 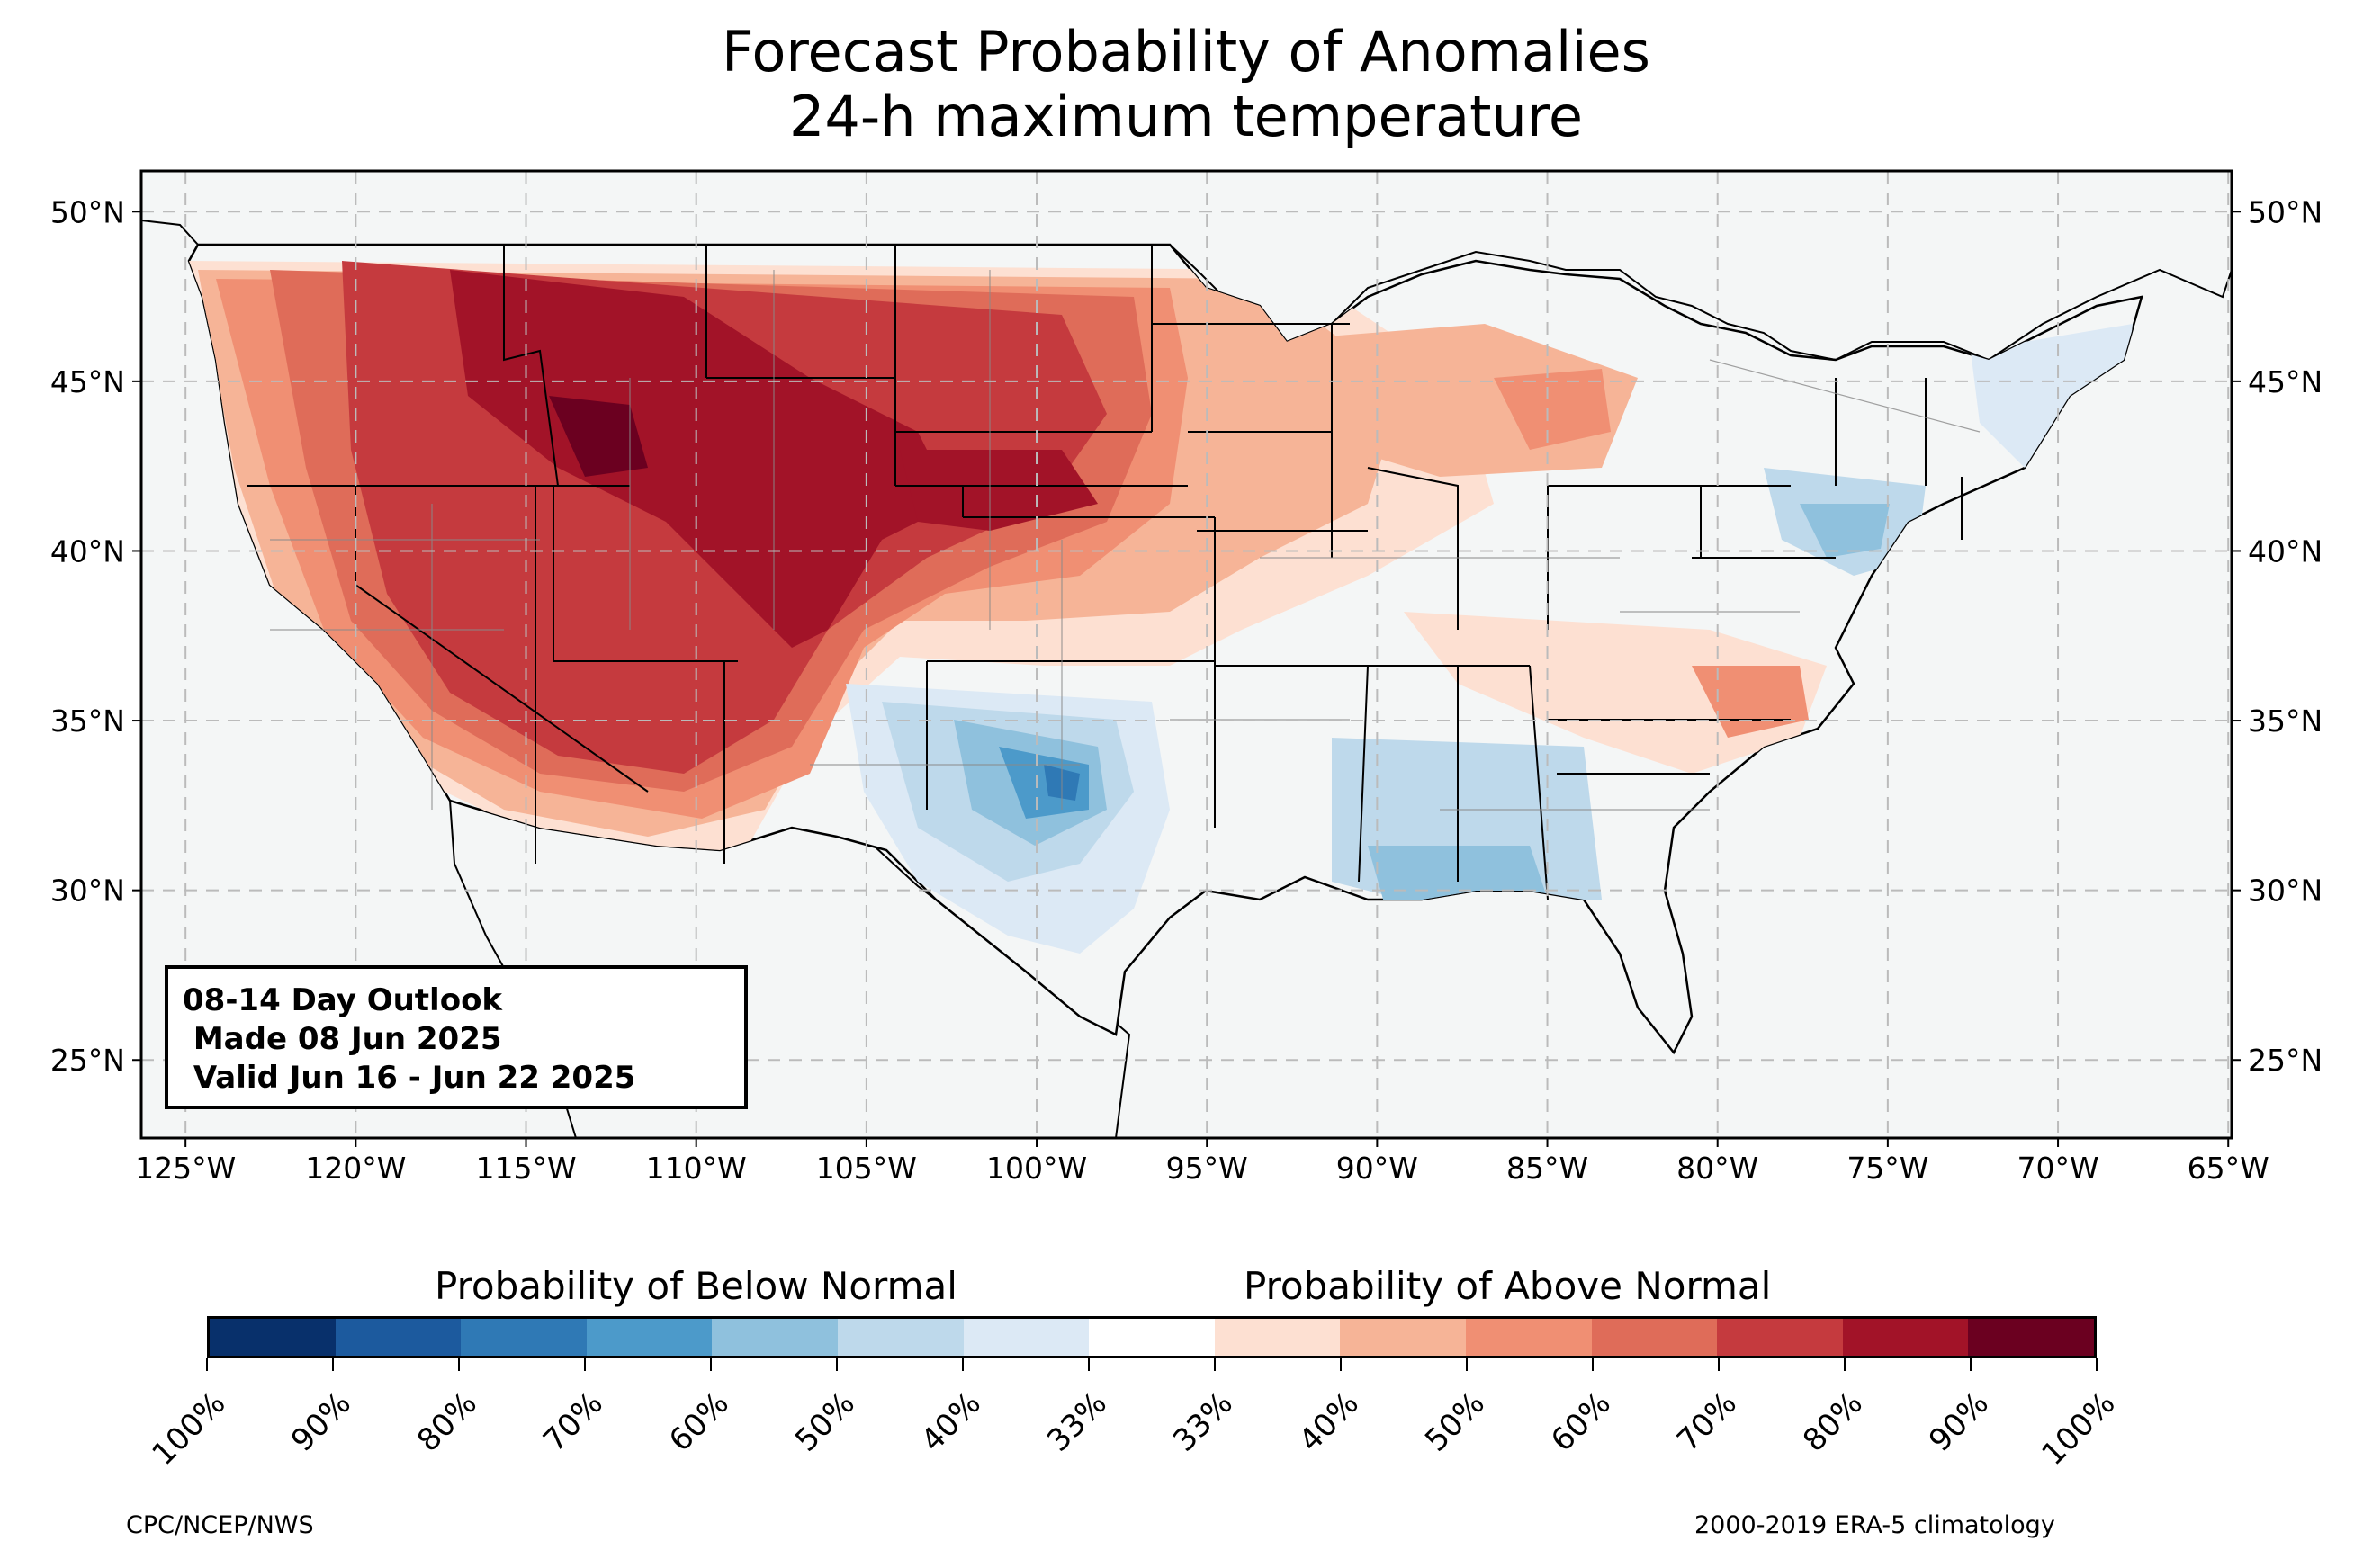 What do you see at coordinates (1887, 1168) in the screenshot?
I see `lon-tick-label: 75°W` at bounding box center [1887, 1168].